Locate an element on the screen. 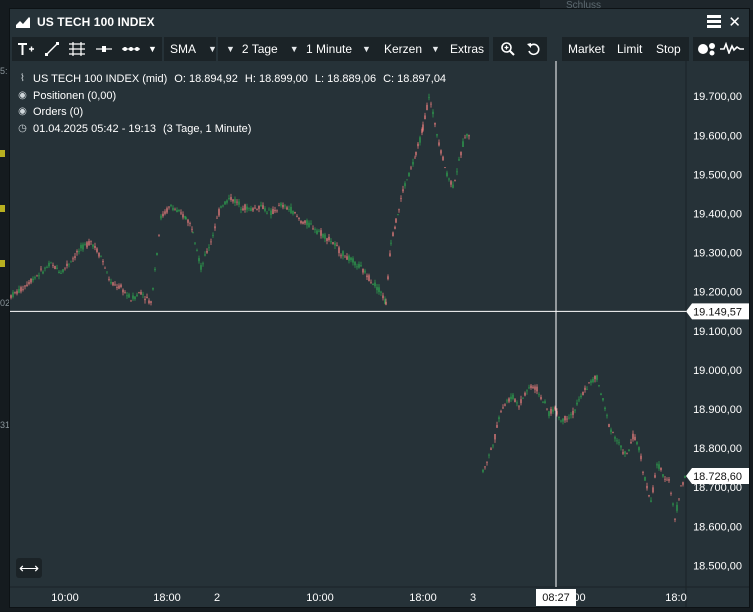 The width and height of the screenshot is (753, 612). crosshair-time-label: 08:27 is located at coordinates (556, 598).